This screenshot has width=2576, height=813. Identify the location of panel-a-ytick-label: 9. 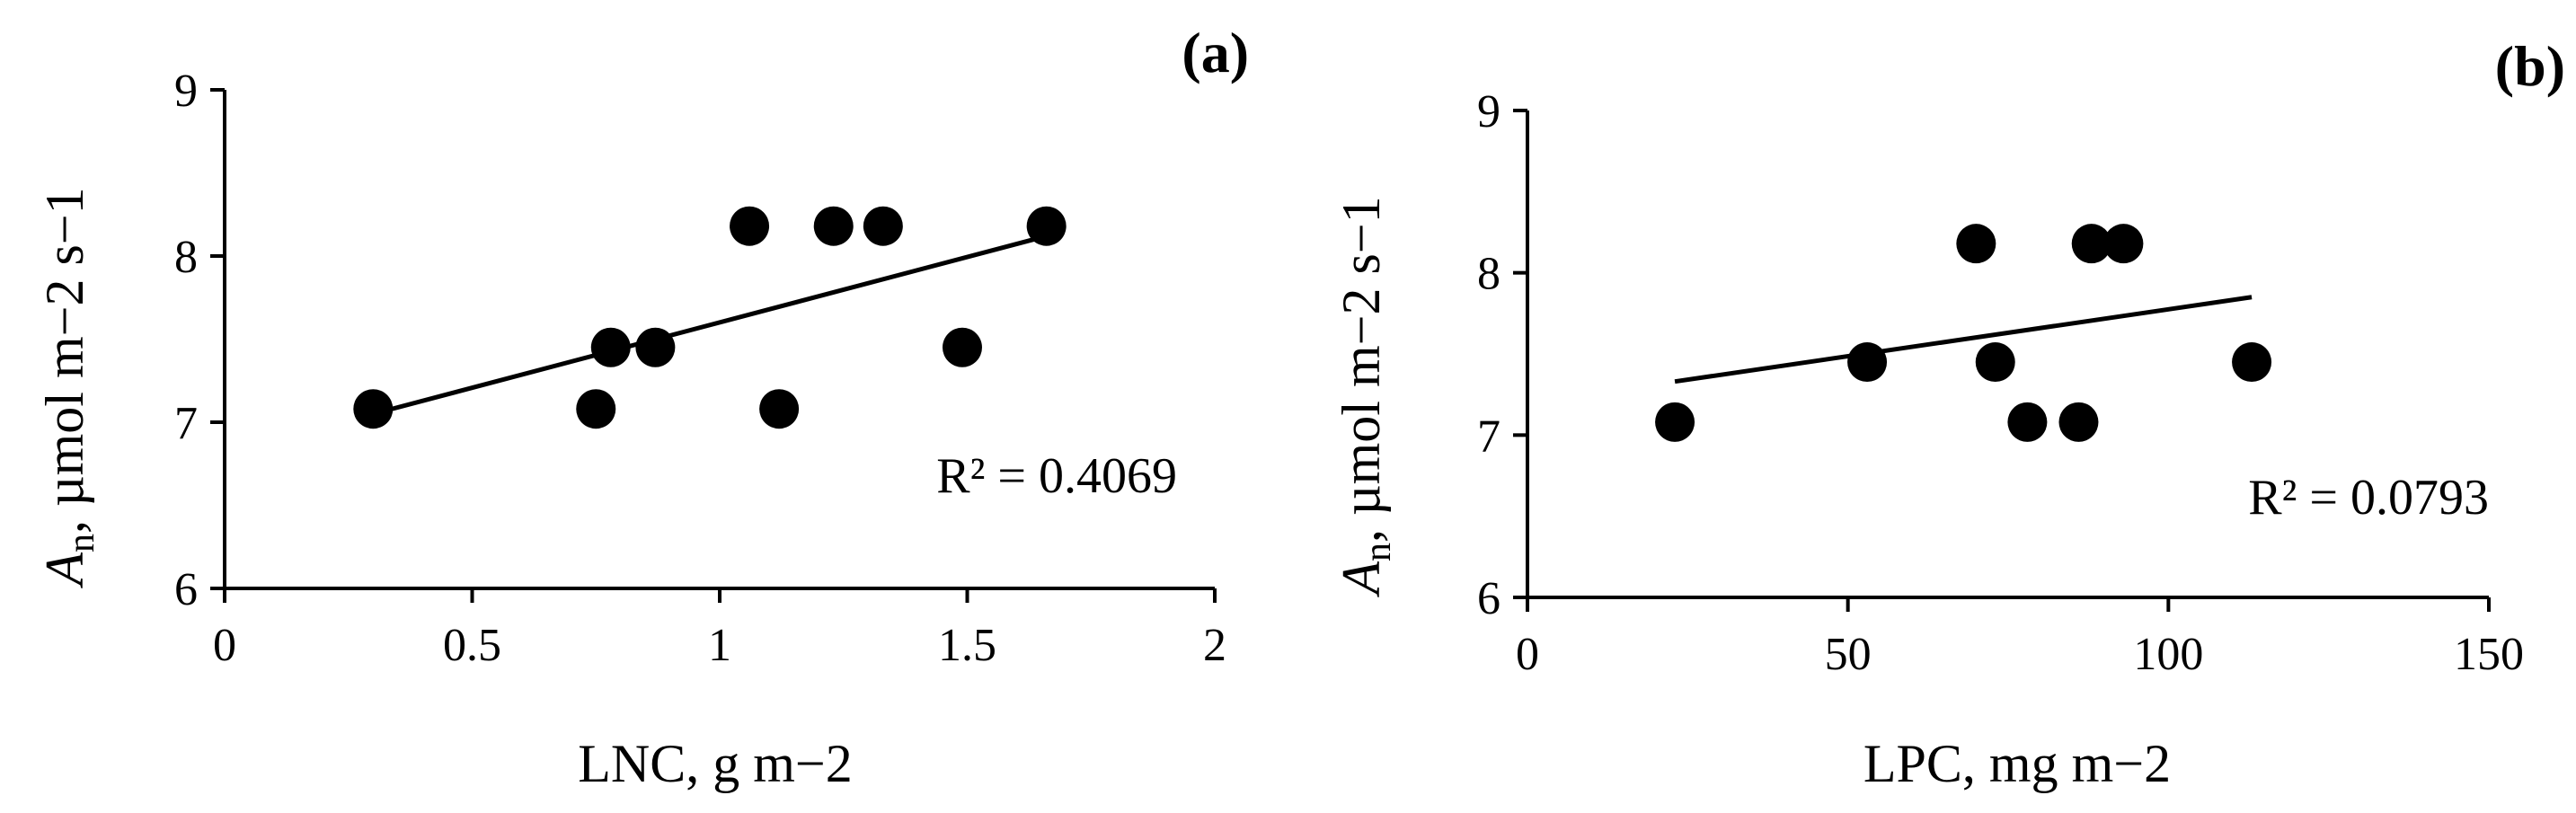
(186, 91).